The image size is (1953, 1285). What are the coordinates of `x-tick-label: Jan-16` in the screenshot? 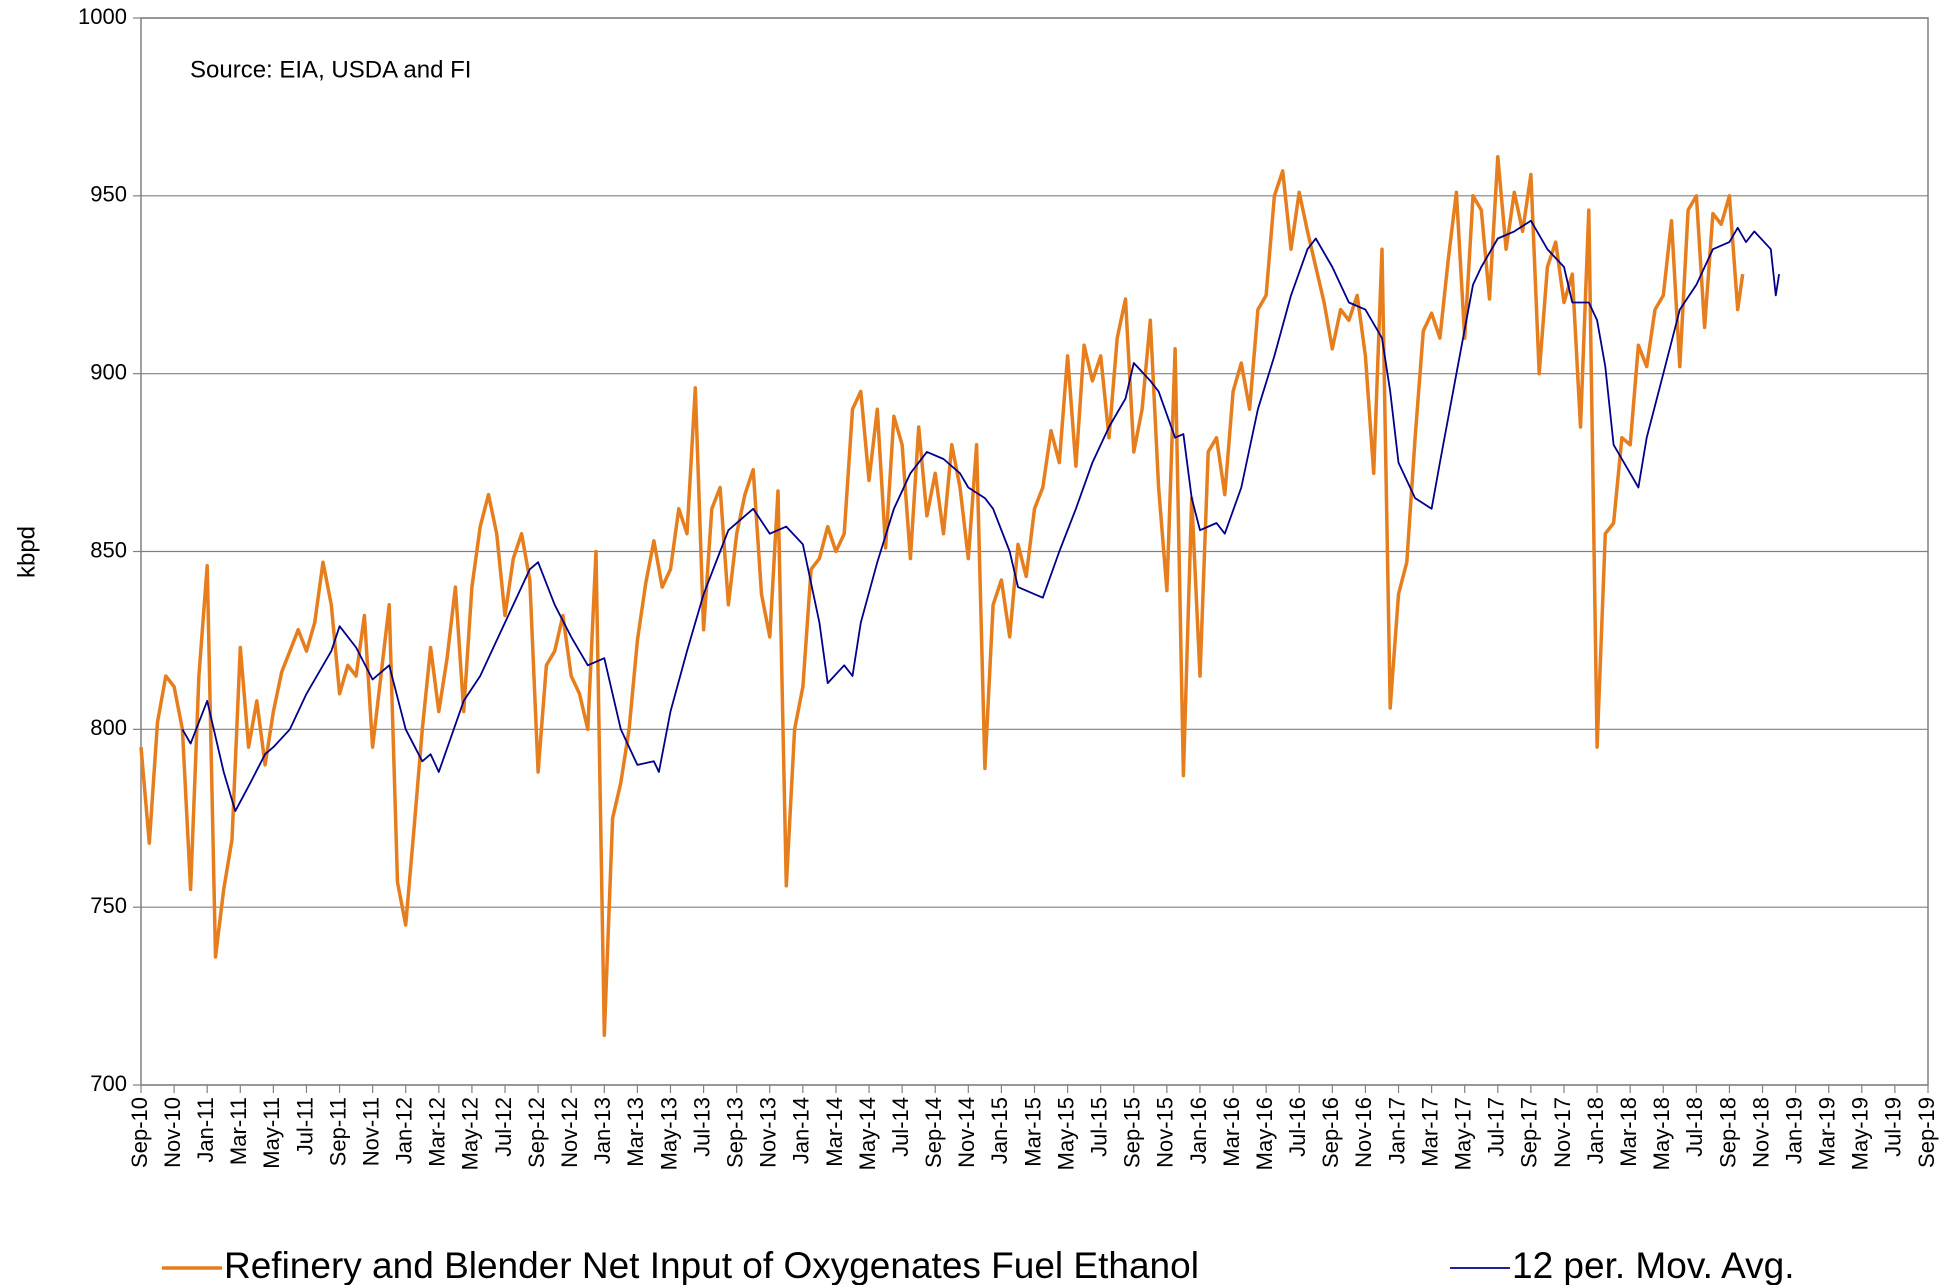 It's located at (1198, 1130).